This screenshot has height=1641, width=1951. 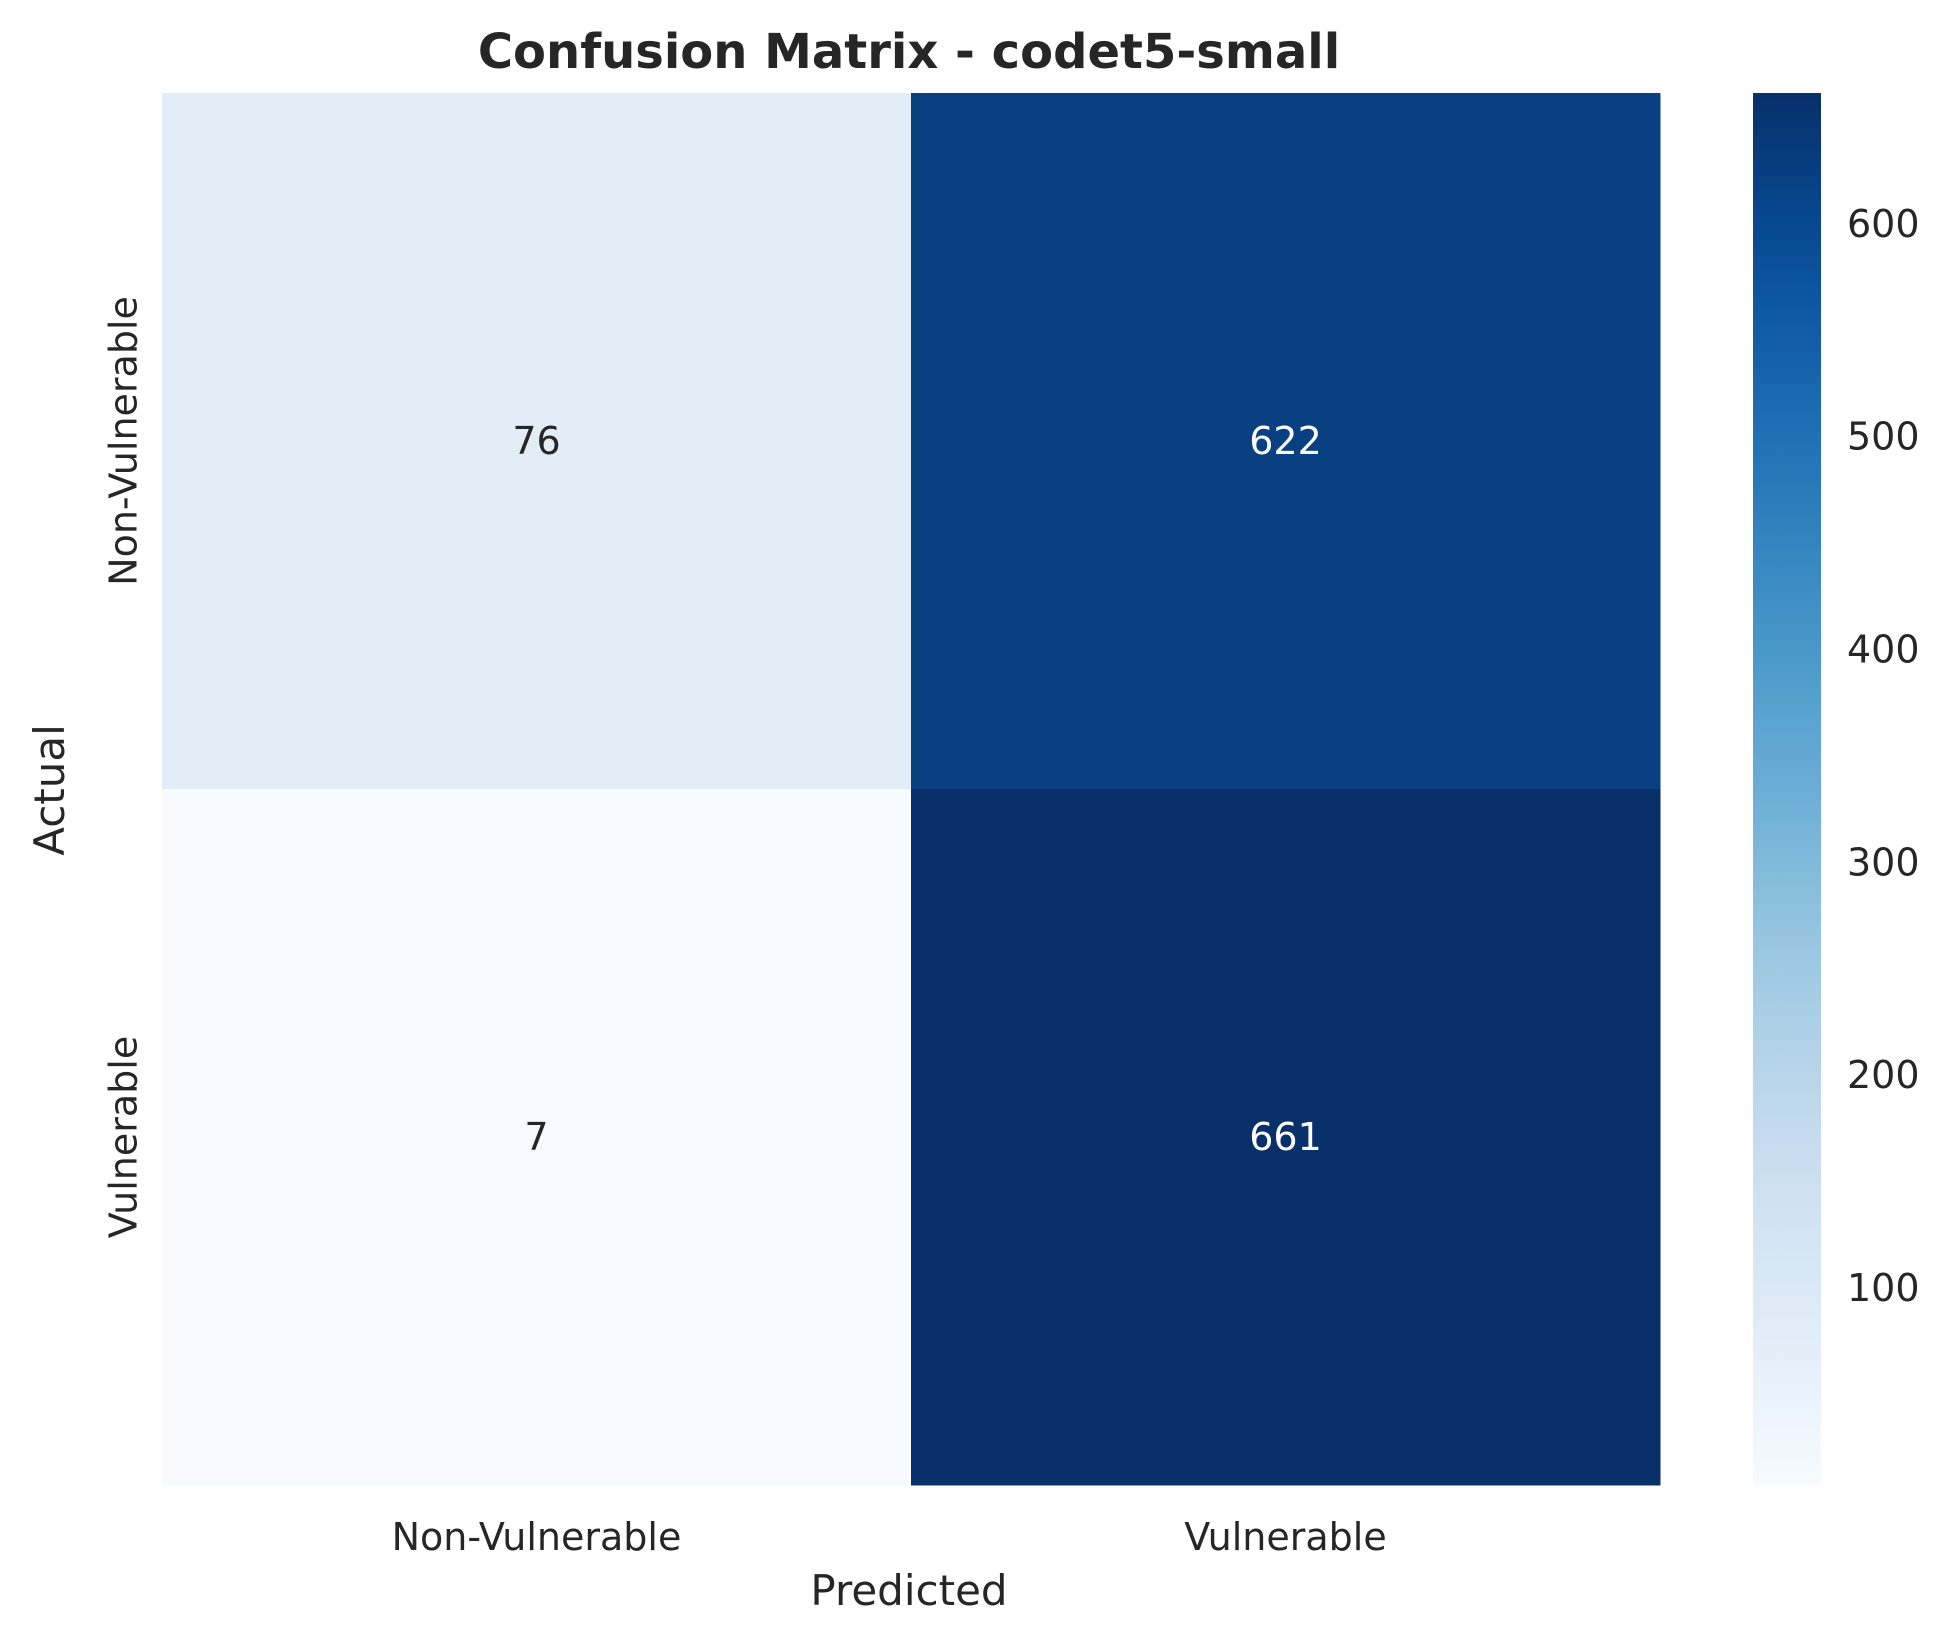 I want to click on colorbar-tick-label: 300, so click(x=1883, y=862).